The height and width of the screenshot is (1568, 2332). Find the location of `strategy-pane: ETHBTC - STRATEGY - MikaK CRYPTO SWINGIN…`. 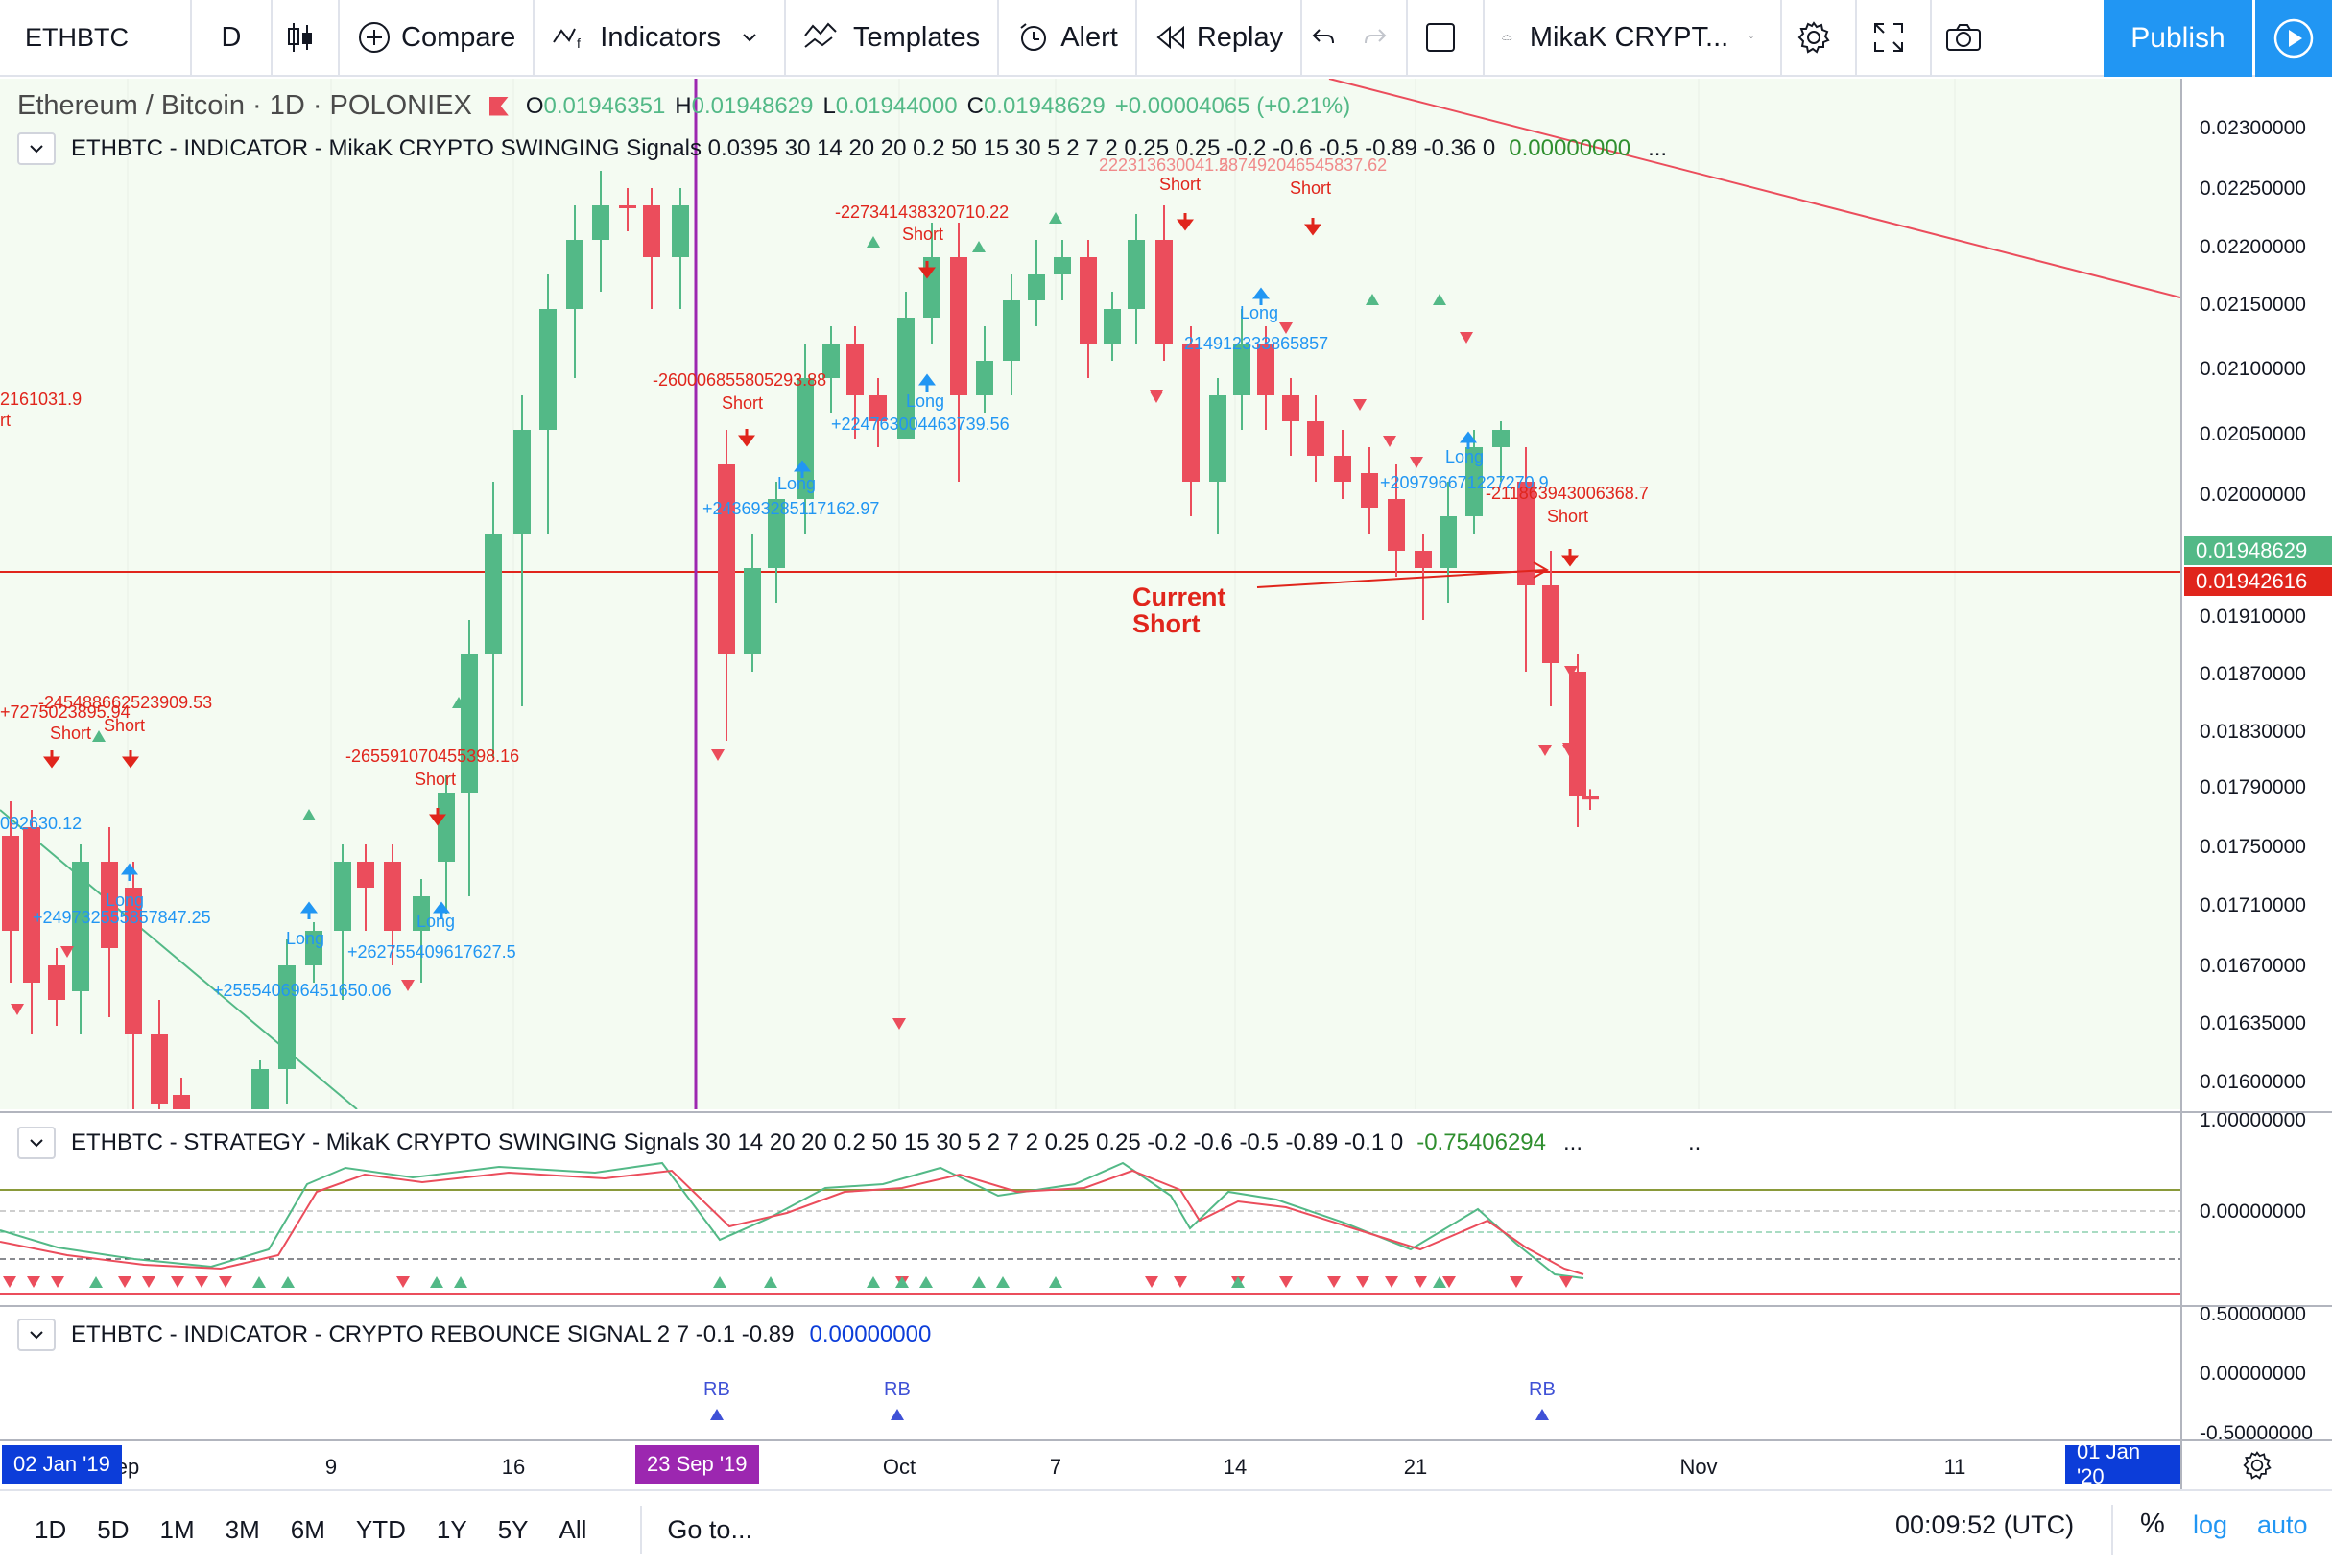

strategy-pane: ETHBTC - STRATEGY - MikaK CRYPTO SWINGIN… is located at coordinates (1090, 1207).